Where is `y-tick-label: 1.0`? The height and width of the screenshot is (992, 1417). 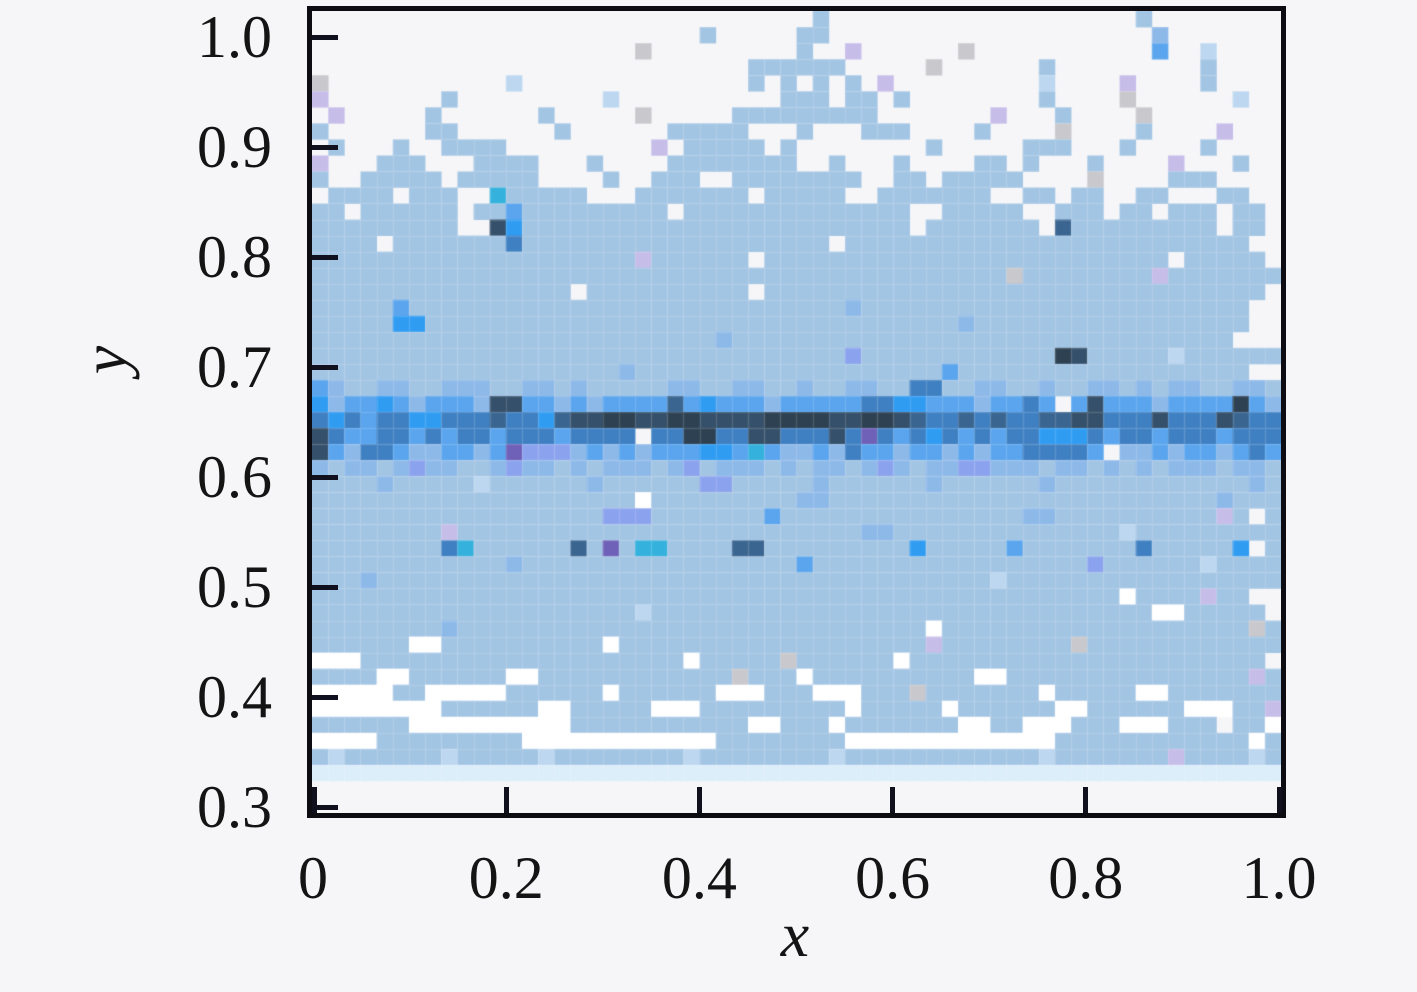 y-tick-label: 1.0 is located at coordinates (234, 37).